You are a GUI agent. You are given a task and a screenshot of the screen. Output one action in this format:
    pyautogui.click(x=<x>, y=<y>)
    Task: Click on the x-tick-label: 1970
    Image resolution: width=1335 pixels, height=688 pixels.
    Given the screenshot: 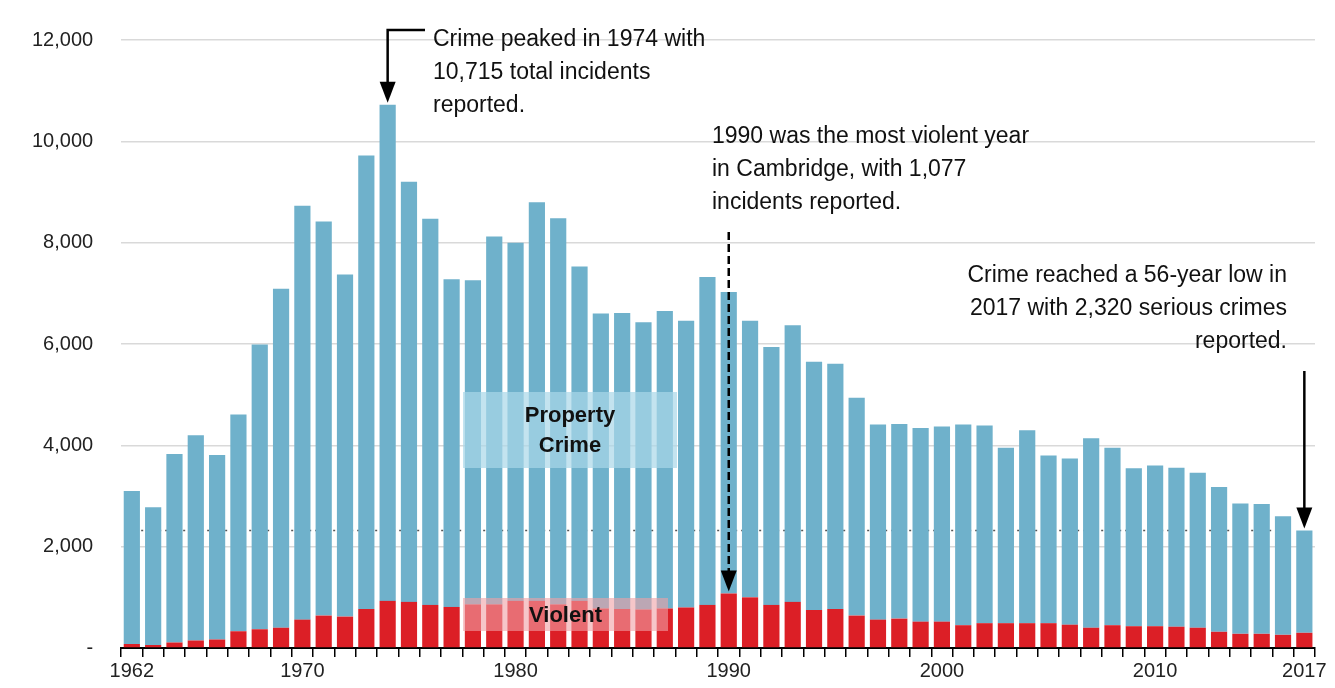 What is the action you would take?
    pyautogui.click(x=302, y=669)
    